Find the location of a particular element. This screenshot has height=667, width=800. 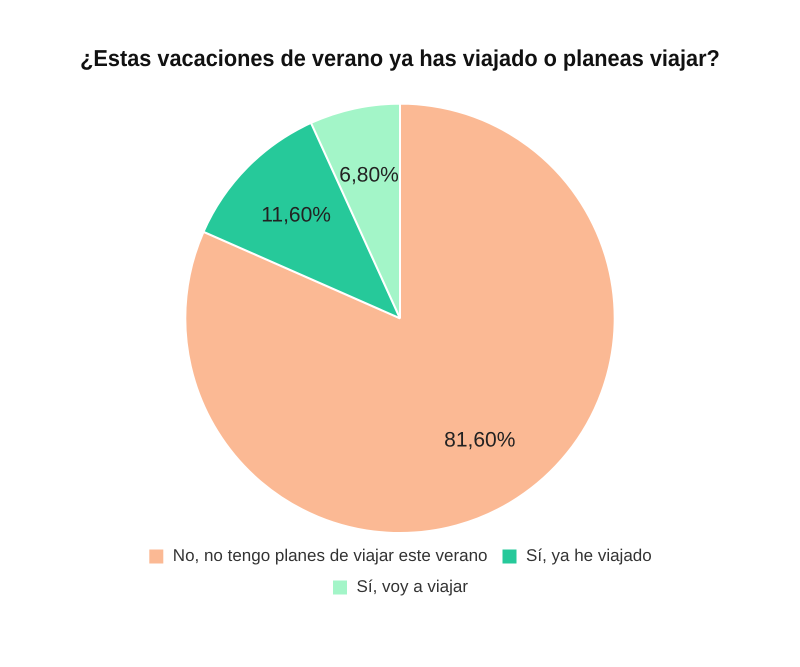

legend-label: Sí, ya he viajado is located at coordinates (589, 556).